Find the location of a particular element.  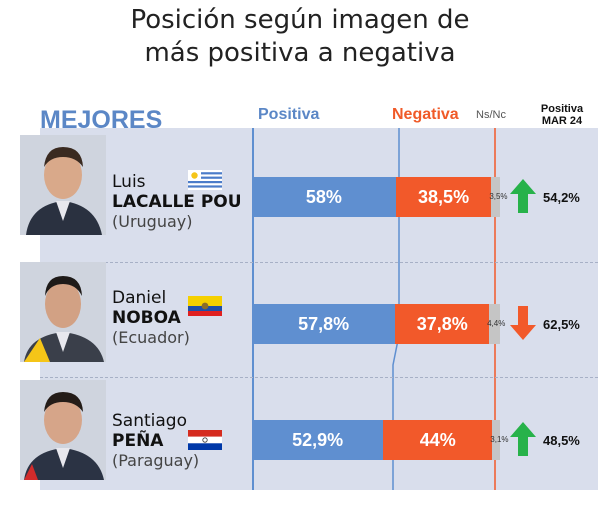

positive-bar: 52,9% is located at coordinates (318, 440).